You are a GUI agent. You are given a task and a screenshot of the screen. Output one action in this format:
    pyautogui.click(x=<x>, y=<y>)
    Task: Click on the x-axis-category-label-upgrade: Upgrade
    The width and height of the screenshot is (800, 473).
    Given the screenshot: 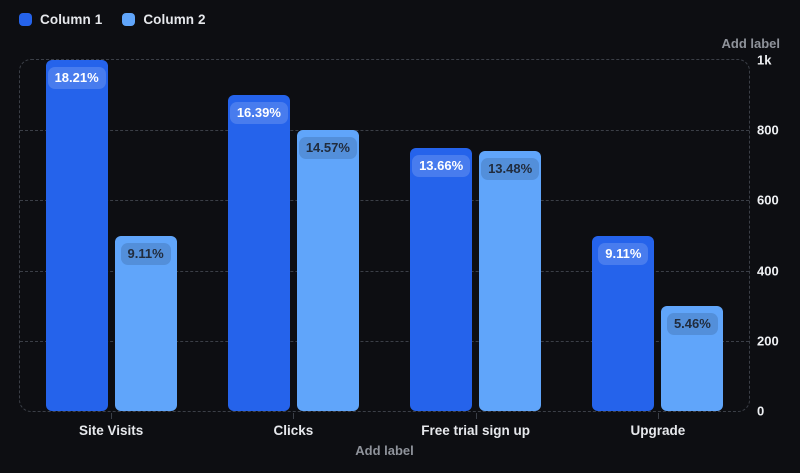 What is the action you would take?
    pyautogui.click(x=658, y=430)
    